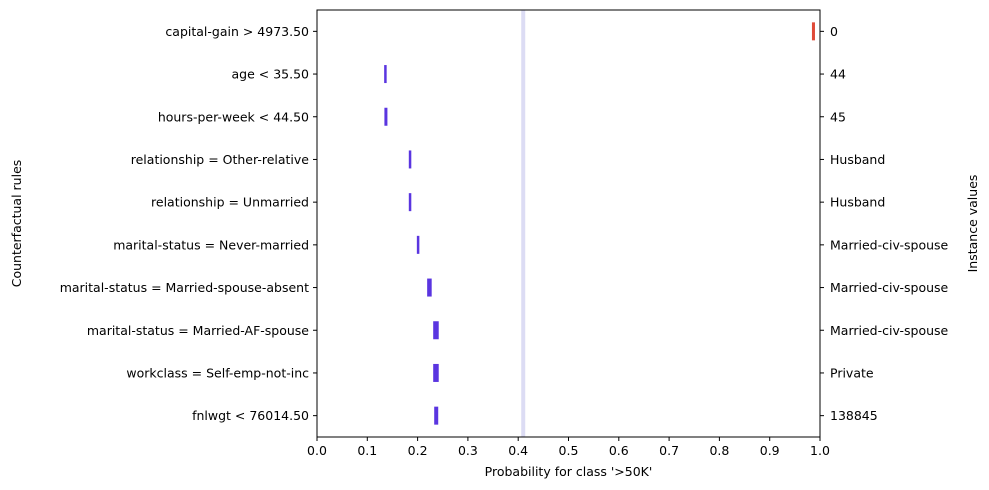  What do you see at coordinates (250, 415) in the screenshot?
I see `rule-label: fnlwgt < 76014.50` at bounding box center [250, 415].